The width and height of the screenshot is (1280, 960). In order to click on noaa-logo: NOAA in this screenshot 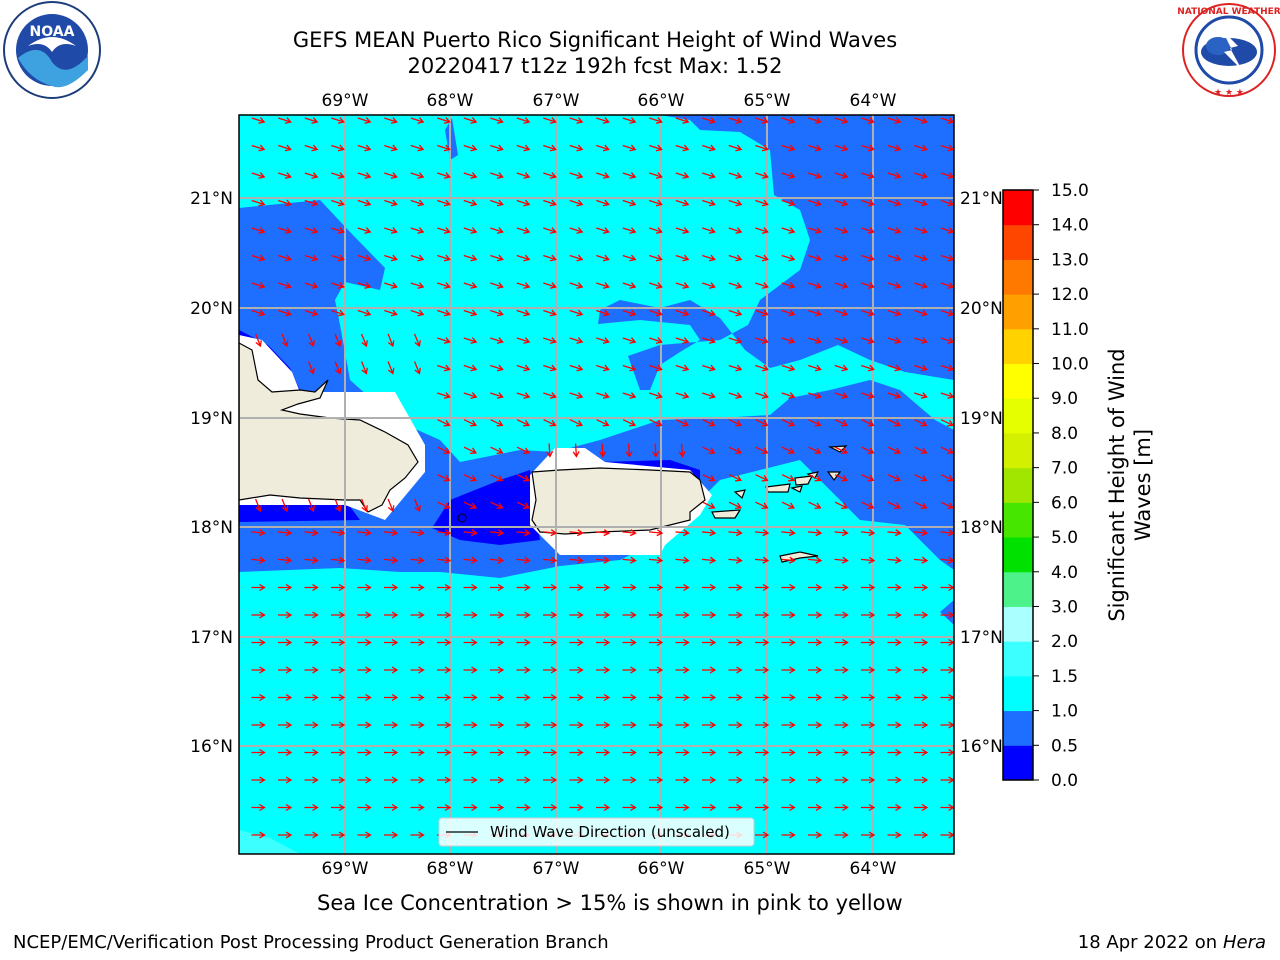, I will do `click(52, 50)`.